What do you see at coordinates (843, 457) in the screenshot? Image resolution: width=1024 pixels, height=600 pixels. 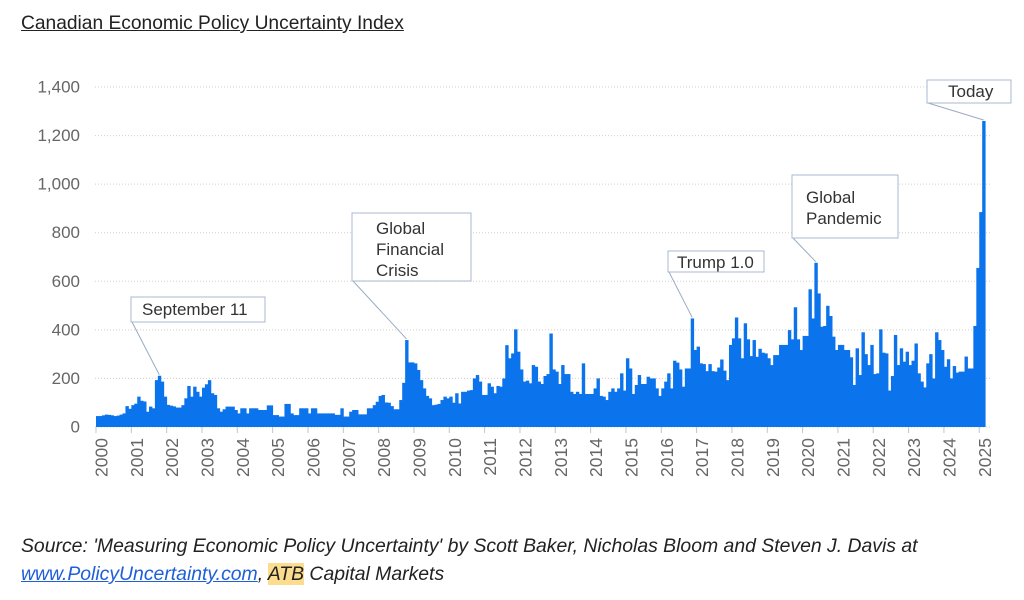 I see `x-tick-label: 2021` at bounding box center [843, 457].